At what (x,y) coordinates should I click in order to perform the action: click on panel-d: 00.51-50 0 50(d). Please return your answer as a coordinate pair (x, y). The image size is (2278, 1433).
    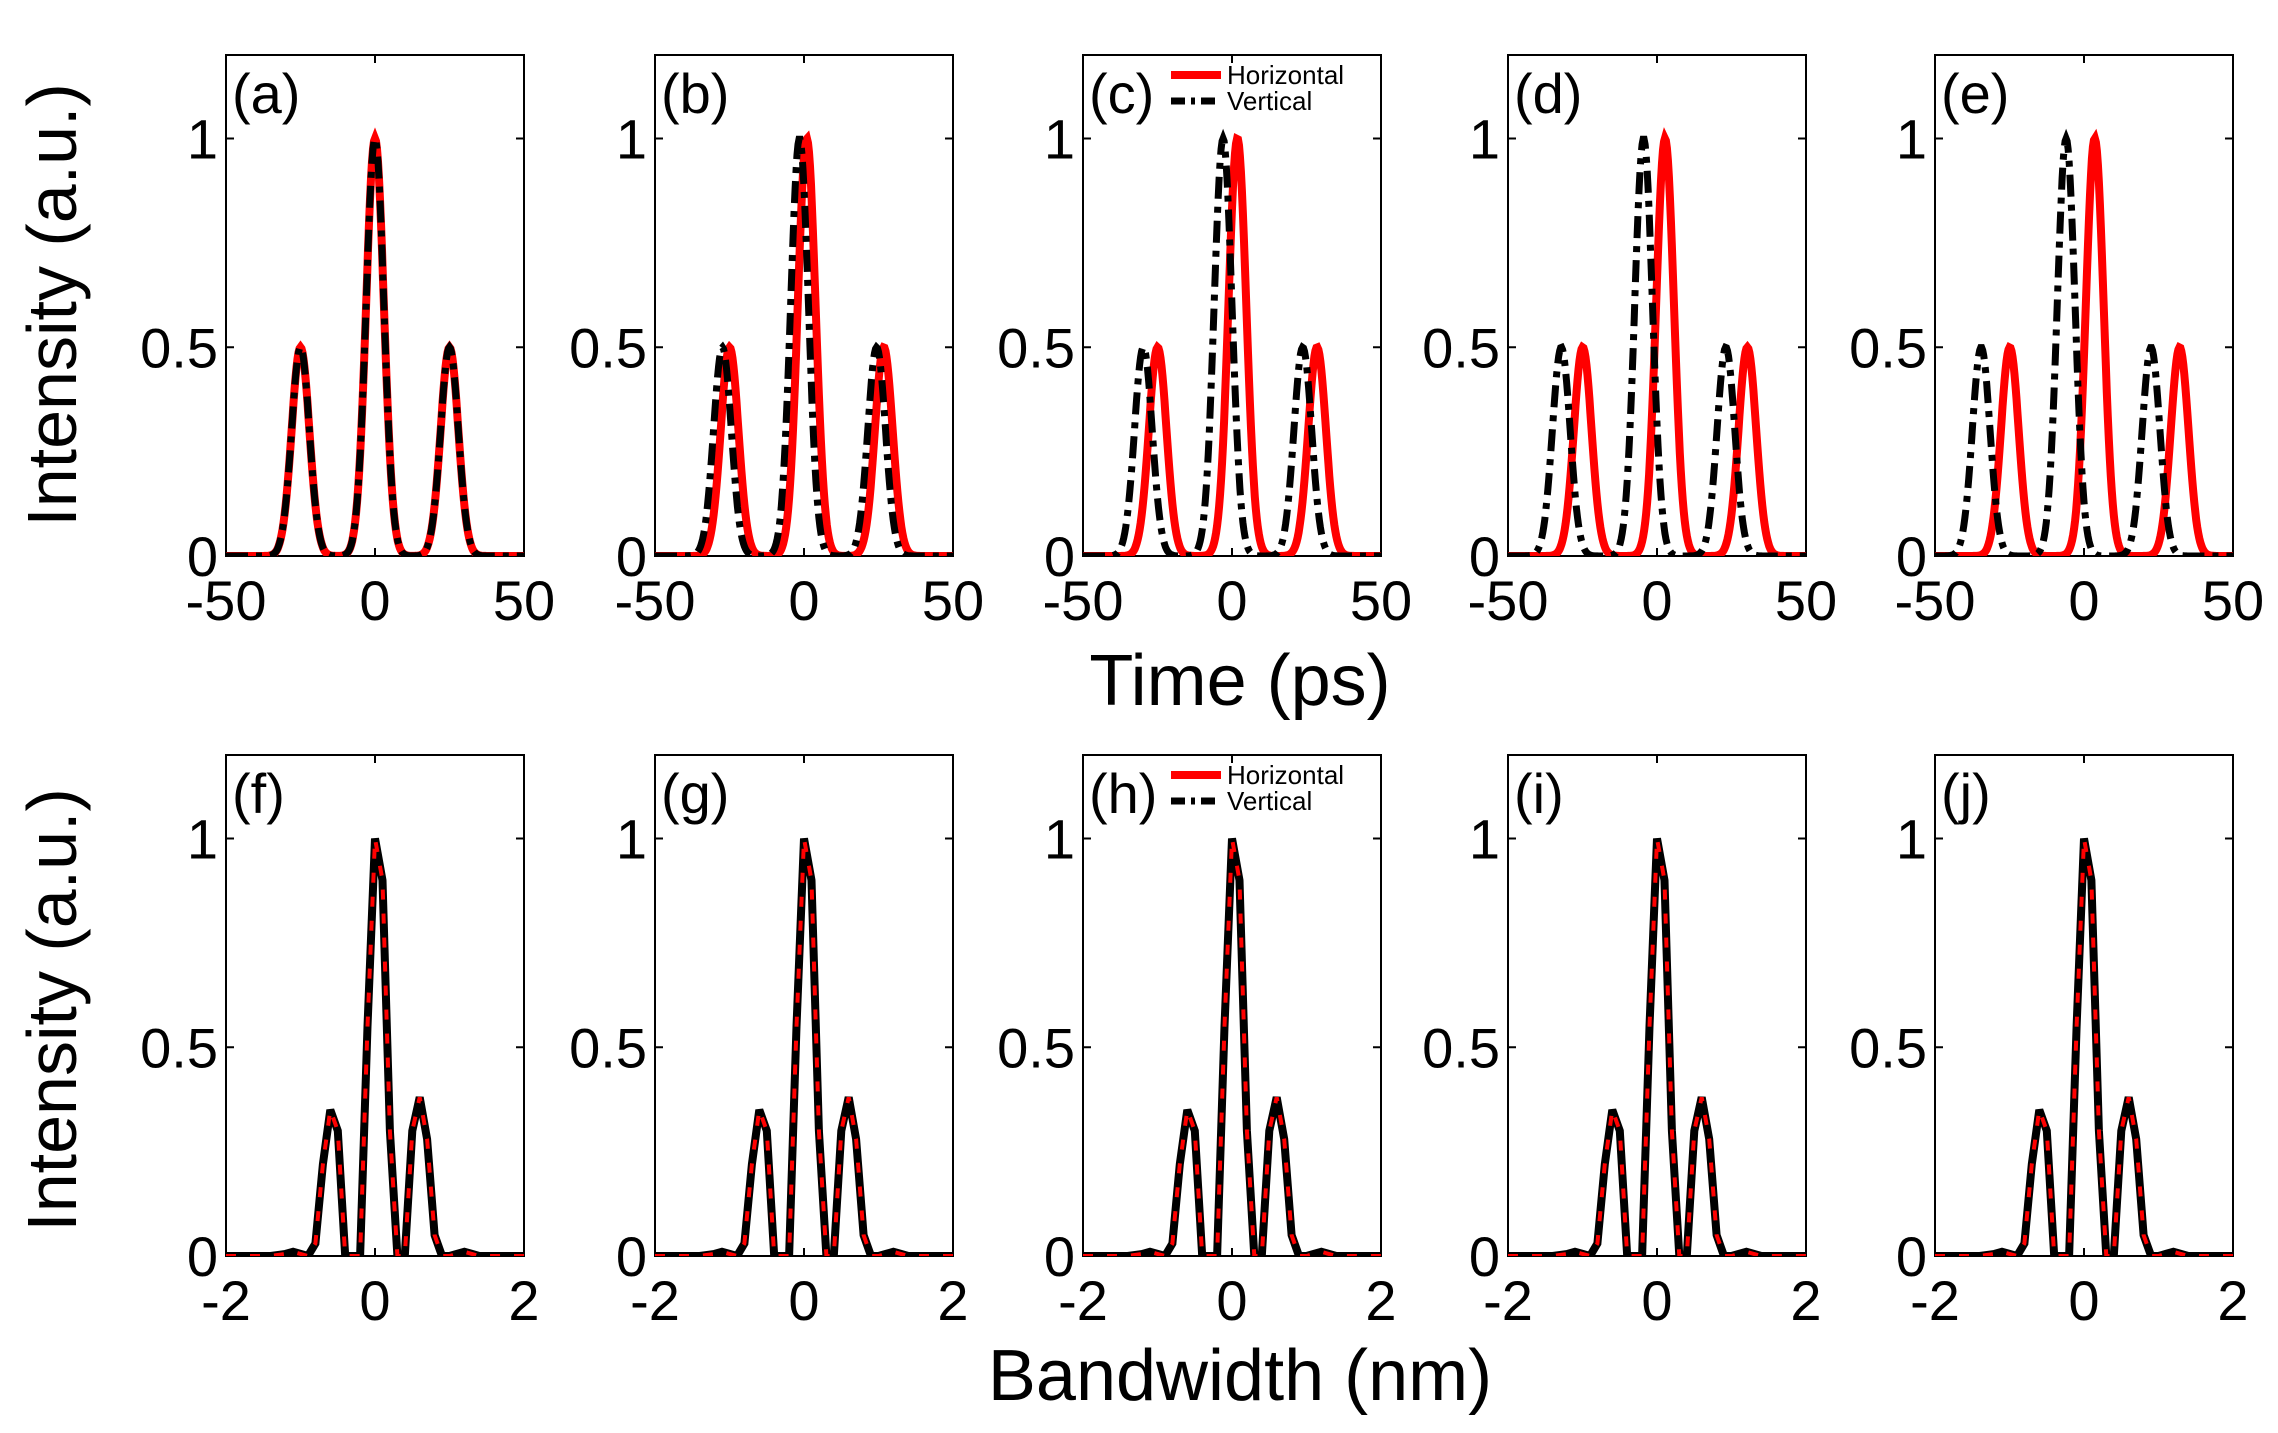
    Looking at the image, I should click on (1629, 343).